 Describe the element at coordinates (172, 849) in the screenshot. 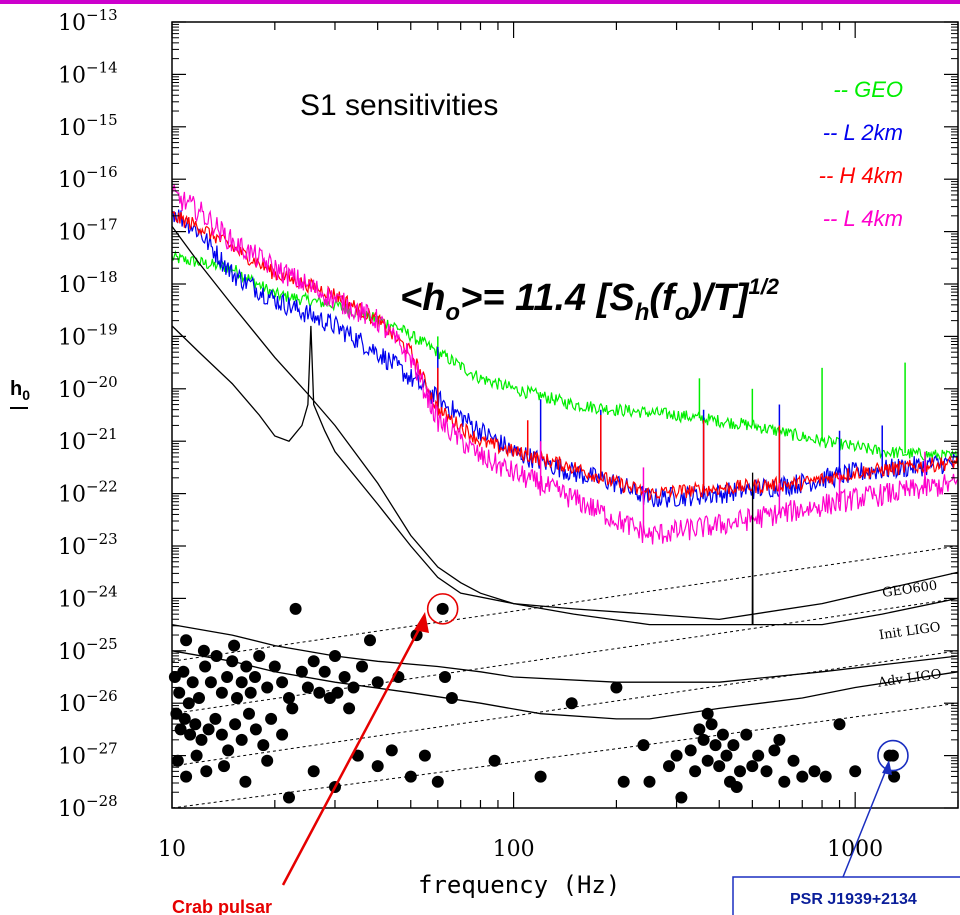

I see `x-tick-label: 10` at that location.